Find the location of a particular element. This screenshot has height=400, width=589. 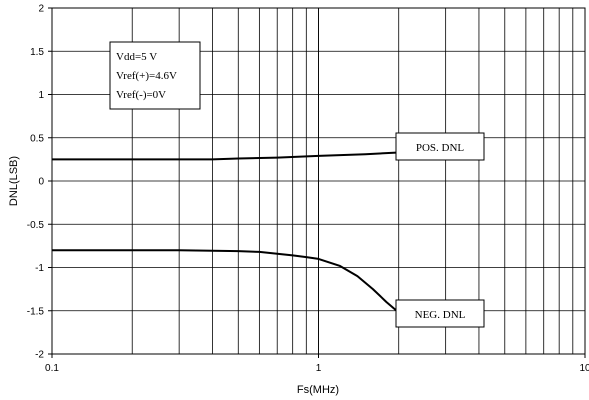

condition-vref-pos: Vref(+)=4.6V is located at coordinates (146, 76).